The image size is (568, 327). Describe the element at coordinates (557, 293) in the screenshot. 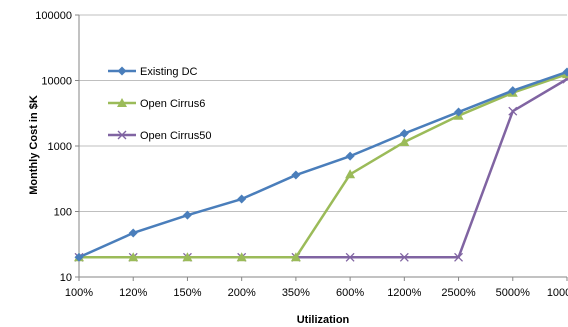

I see `x-tick-label: 10000%` at that location.